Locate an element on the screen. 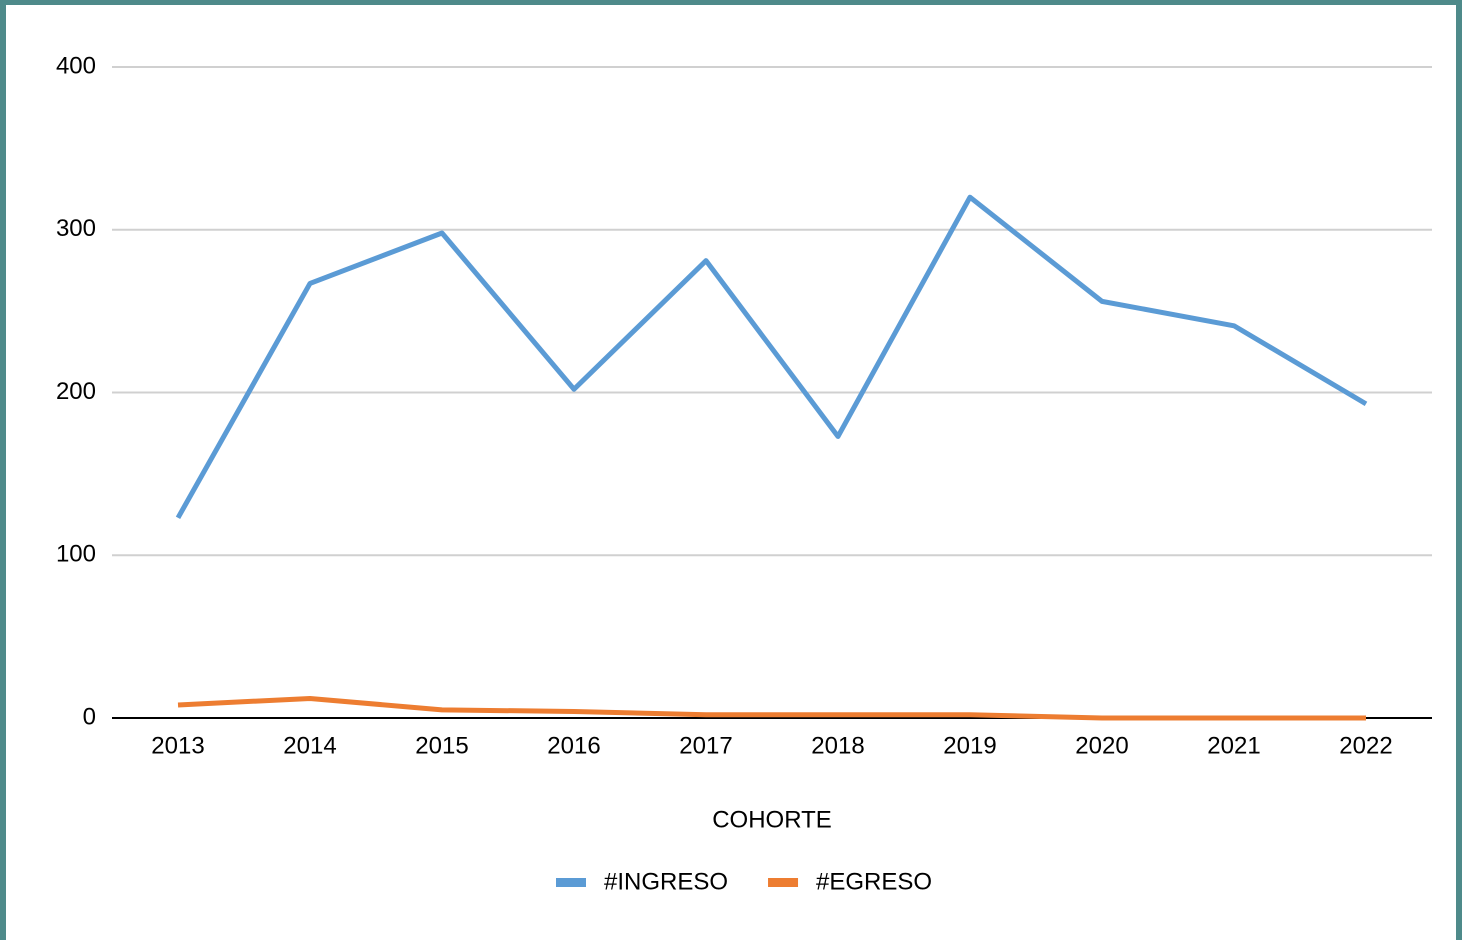 The image size is (1462, 940). x-tick-label: 2017 is located at coordinates (705, 745).